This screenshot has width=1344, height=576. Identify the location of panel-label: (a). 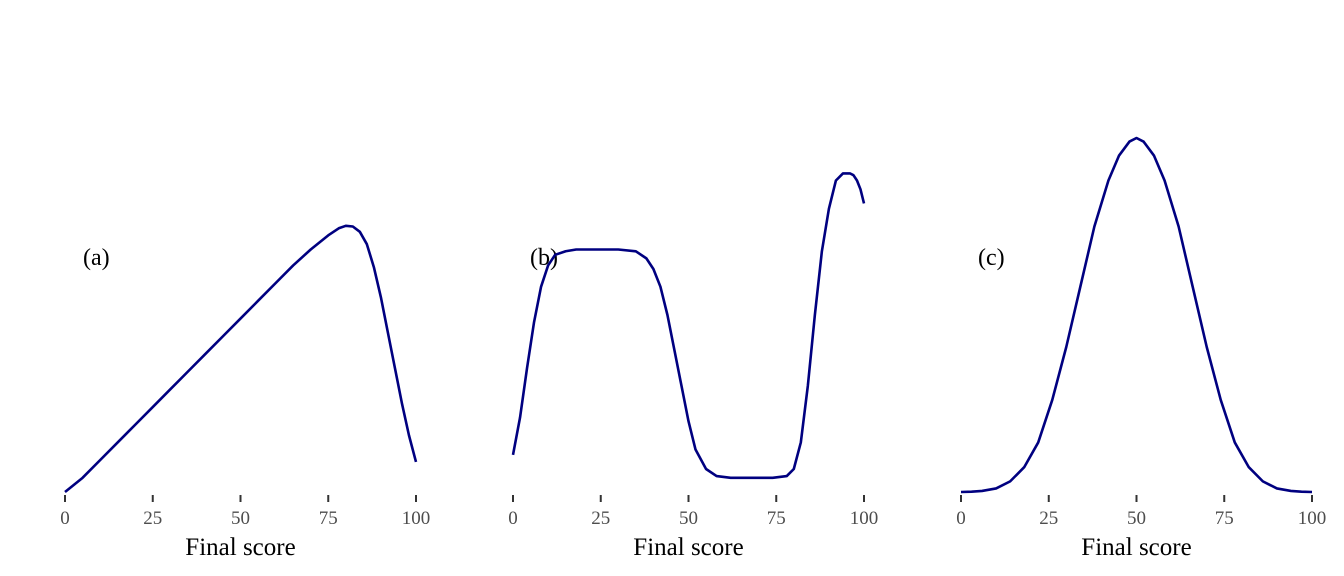
(96, 258).